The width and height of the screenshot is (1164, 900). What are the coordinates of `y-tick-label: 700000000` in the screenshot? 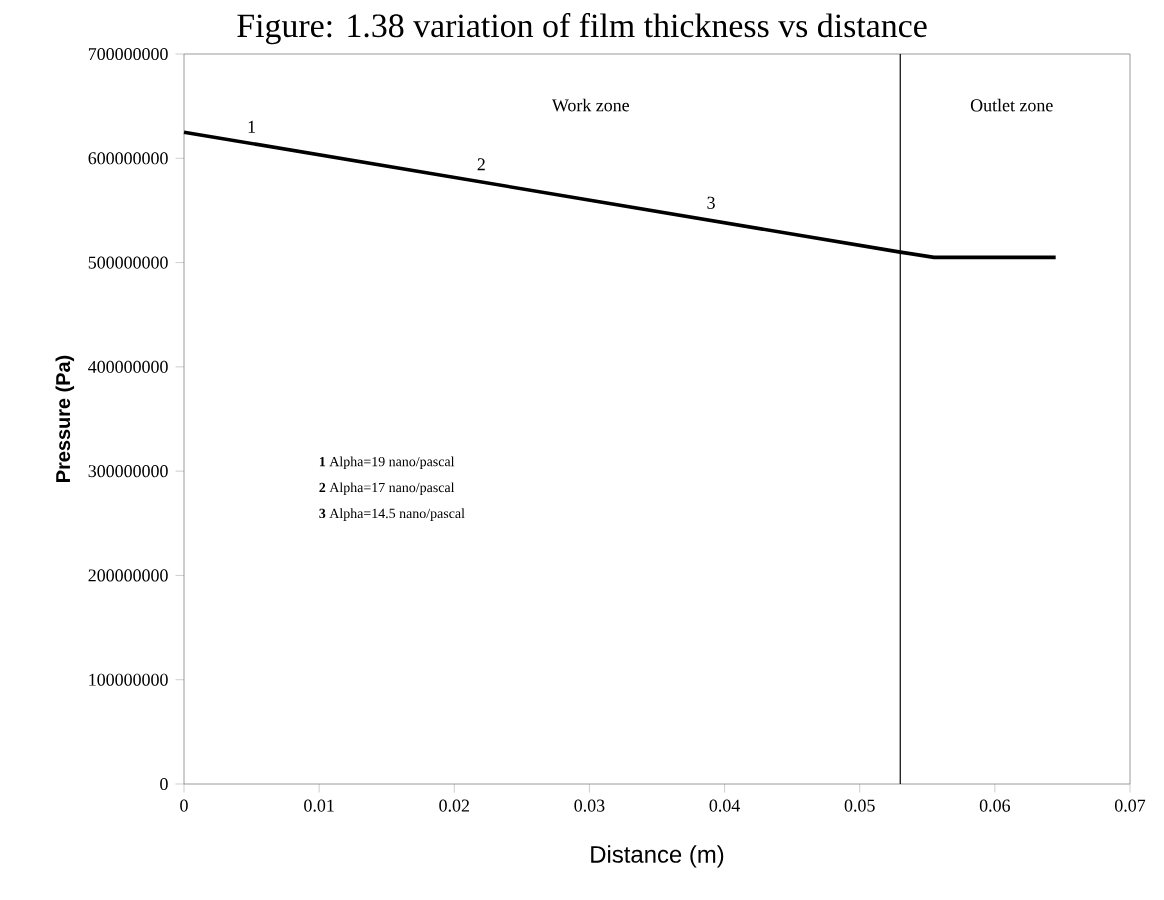 It's located at (128, 54).